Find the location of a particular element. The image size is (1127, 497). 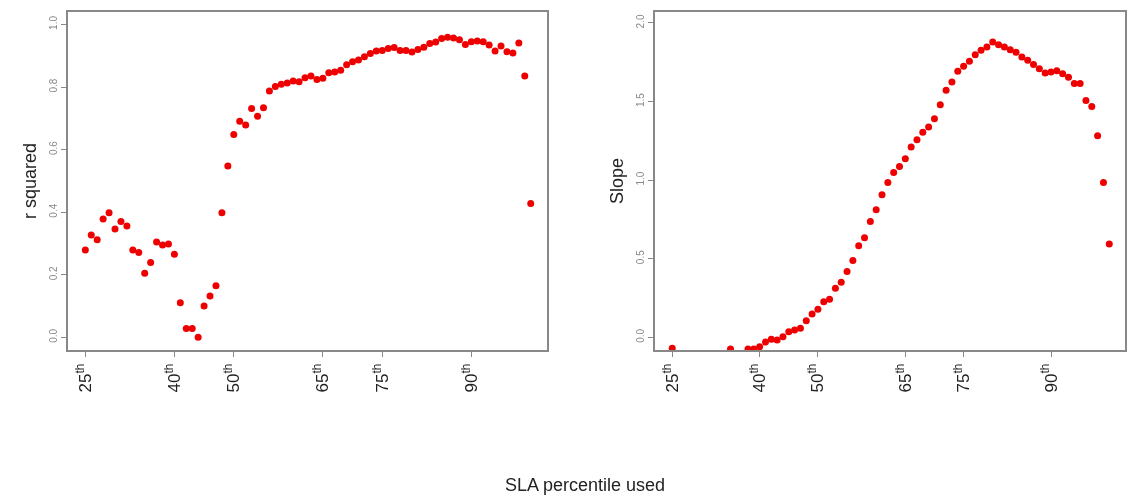

y-tick-label: 0.8 is located at coordinates (53, 85).